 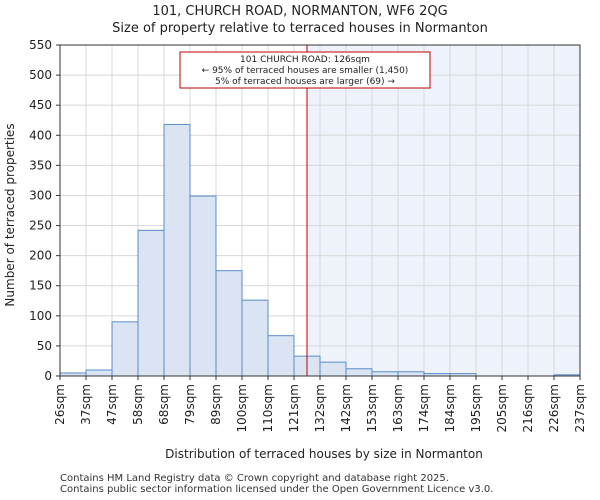 I want to click on y-axis-label: Number of terraced properties, so click(x=10, y=214).